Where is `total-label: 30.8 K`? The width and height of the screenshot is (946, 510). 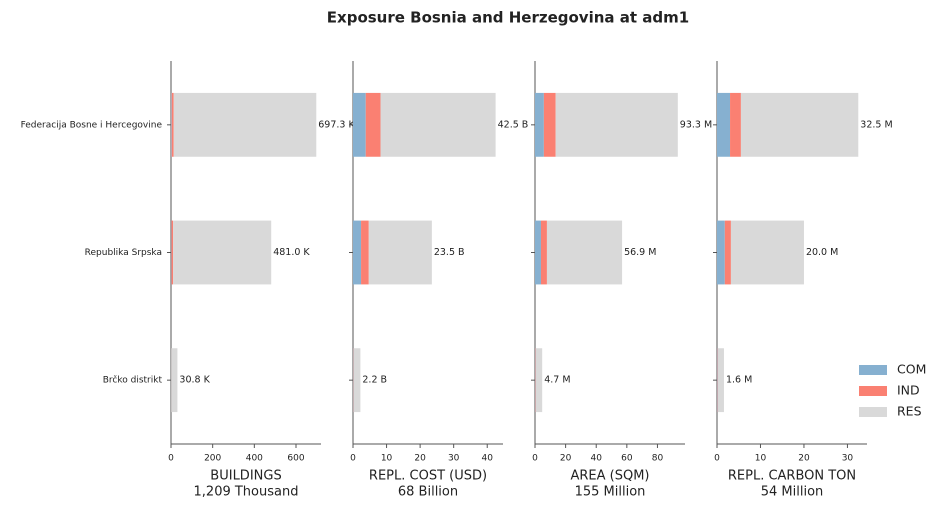
total-label: 30.8 K is located at coordinates (194, 380).